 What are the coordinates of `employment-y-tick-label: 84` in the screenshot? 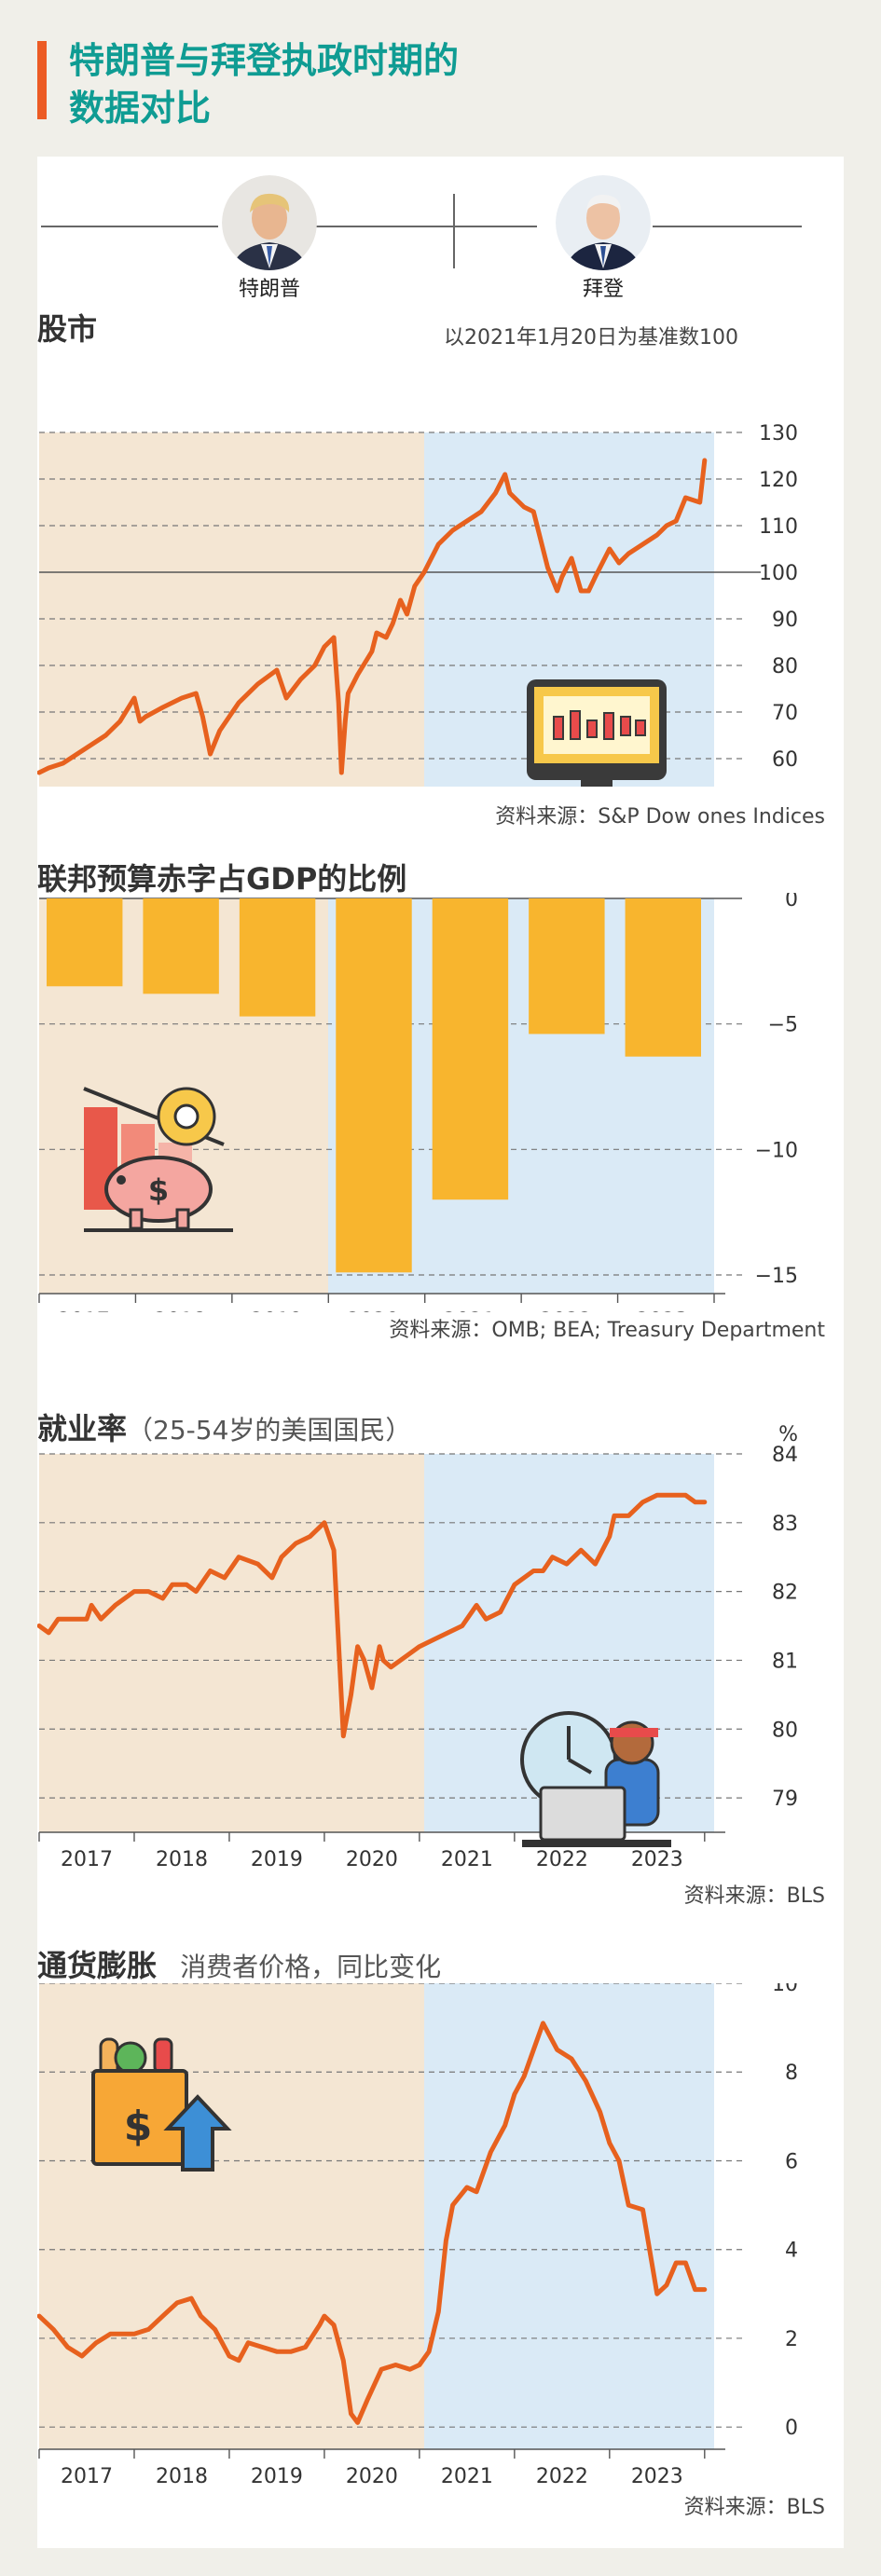 It's located at (785, 1455).